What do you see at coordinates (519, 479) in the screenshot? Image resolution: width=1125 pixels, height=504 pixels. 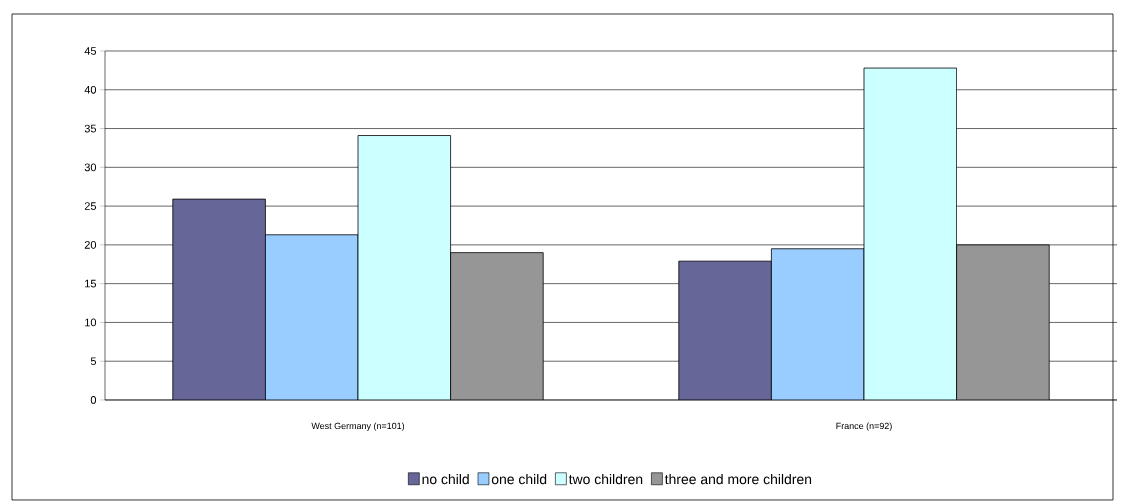 I see `legend-label: one child` at bounding box center [519, 479].